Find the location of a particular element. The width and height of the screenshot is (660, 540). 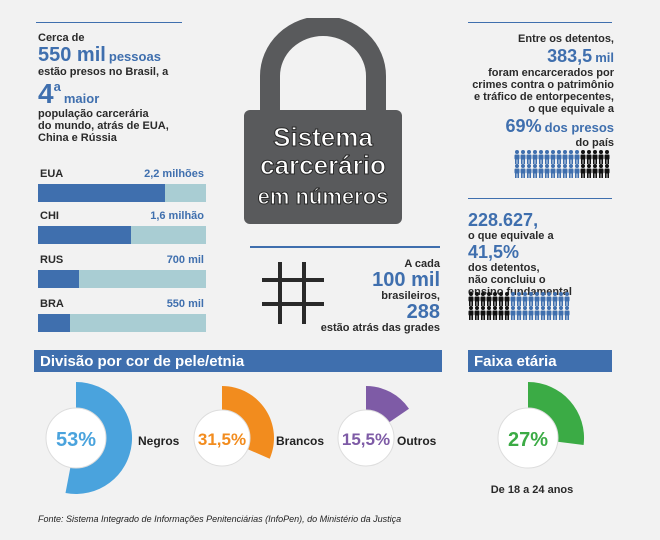

people-pictogram-crime is located at coordinates (564, 164).